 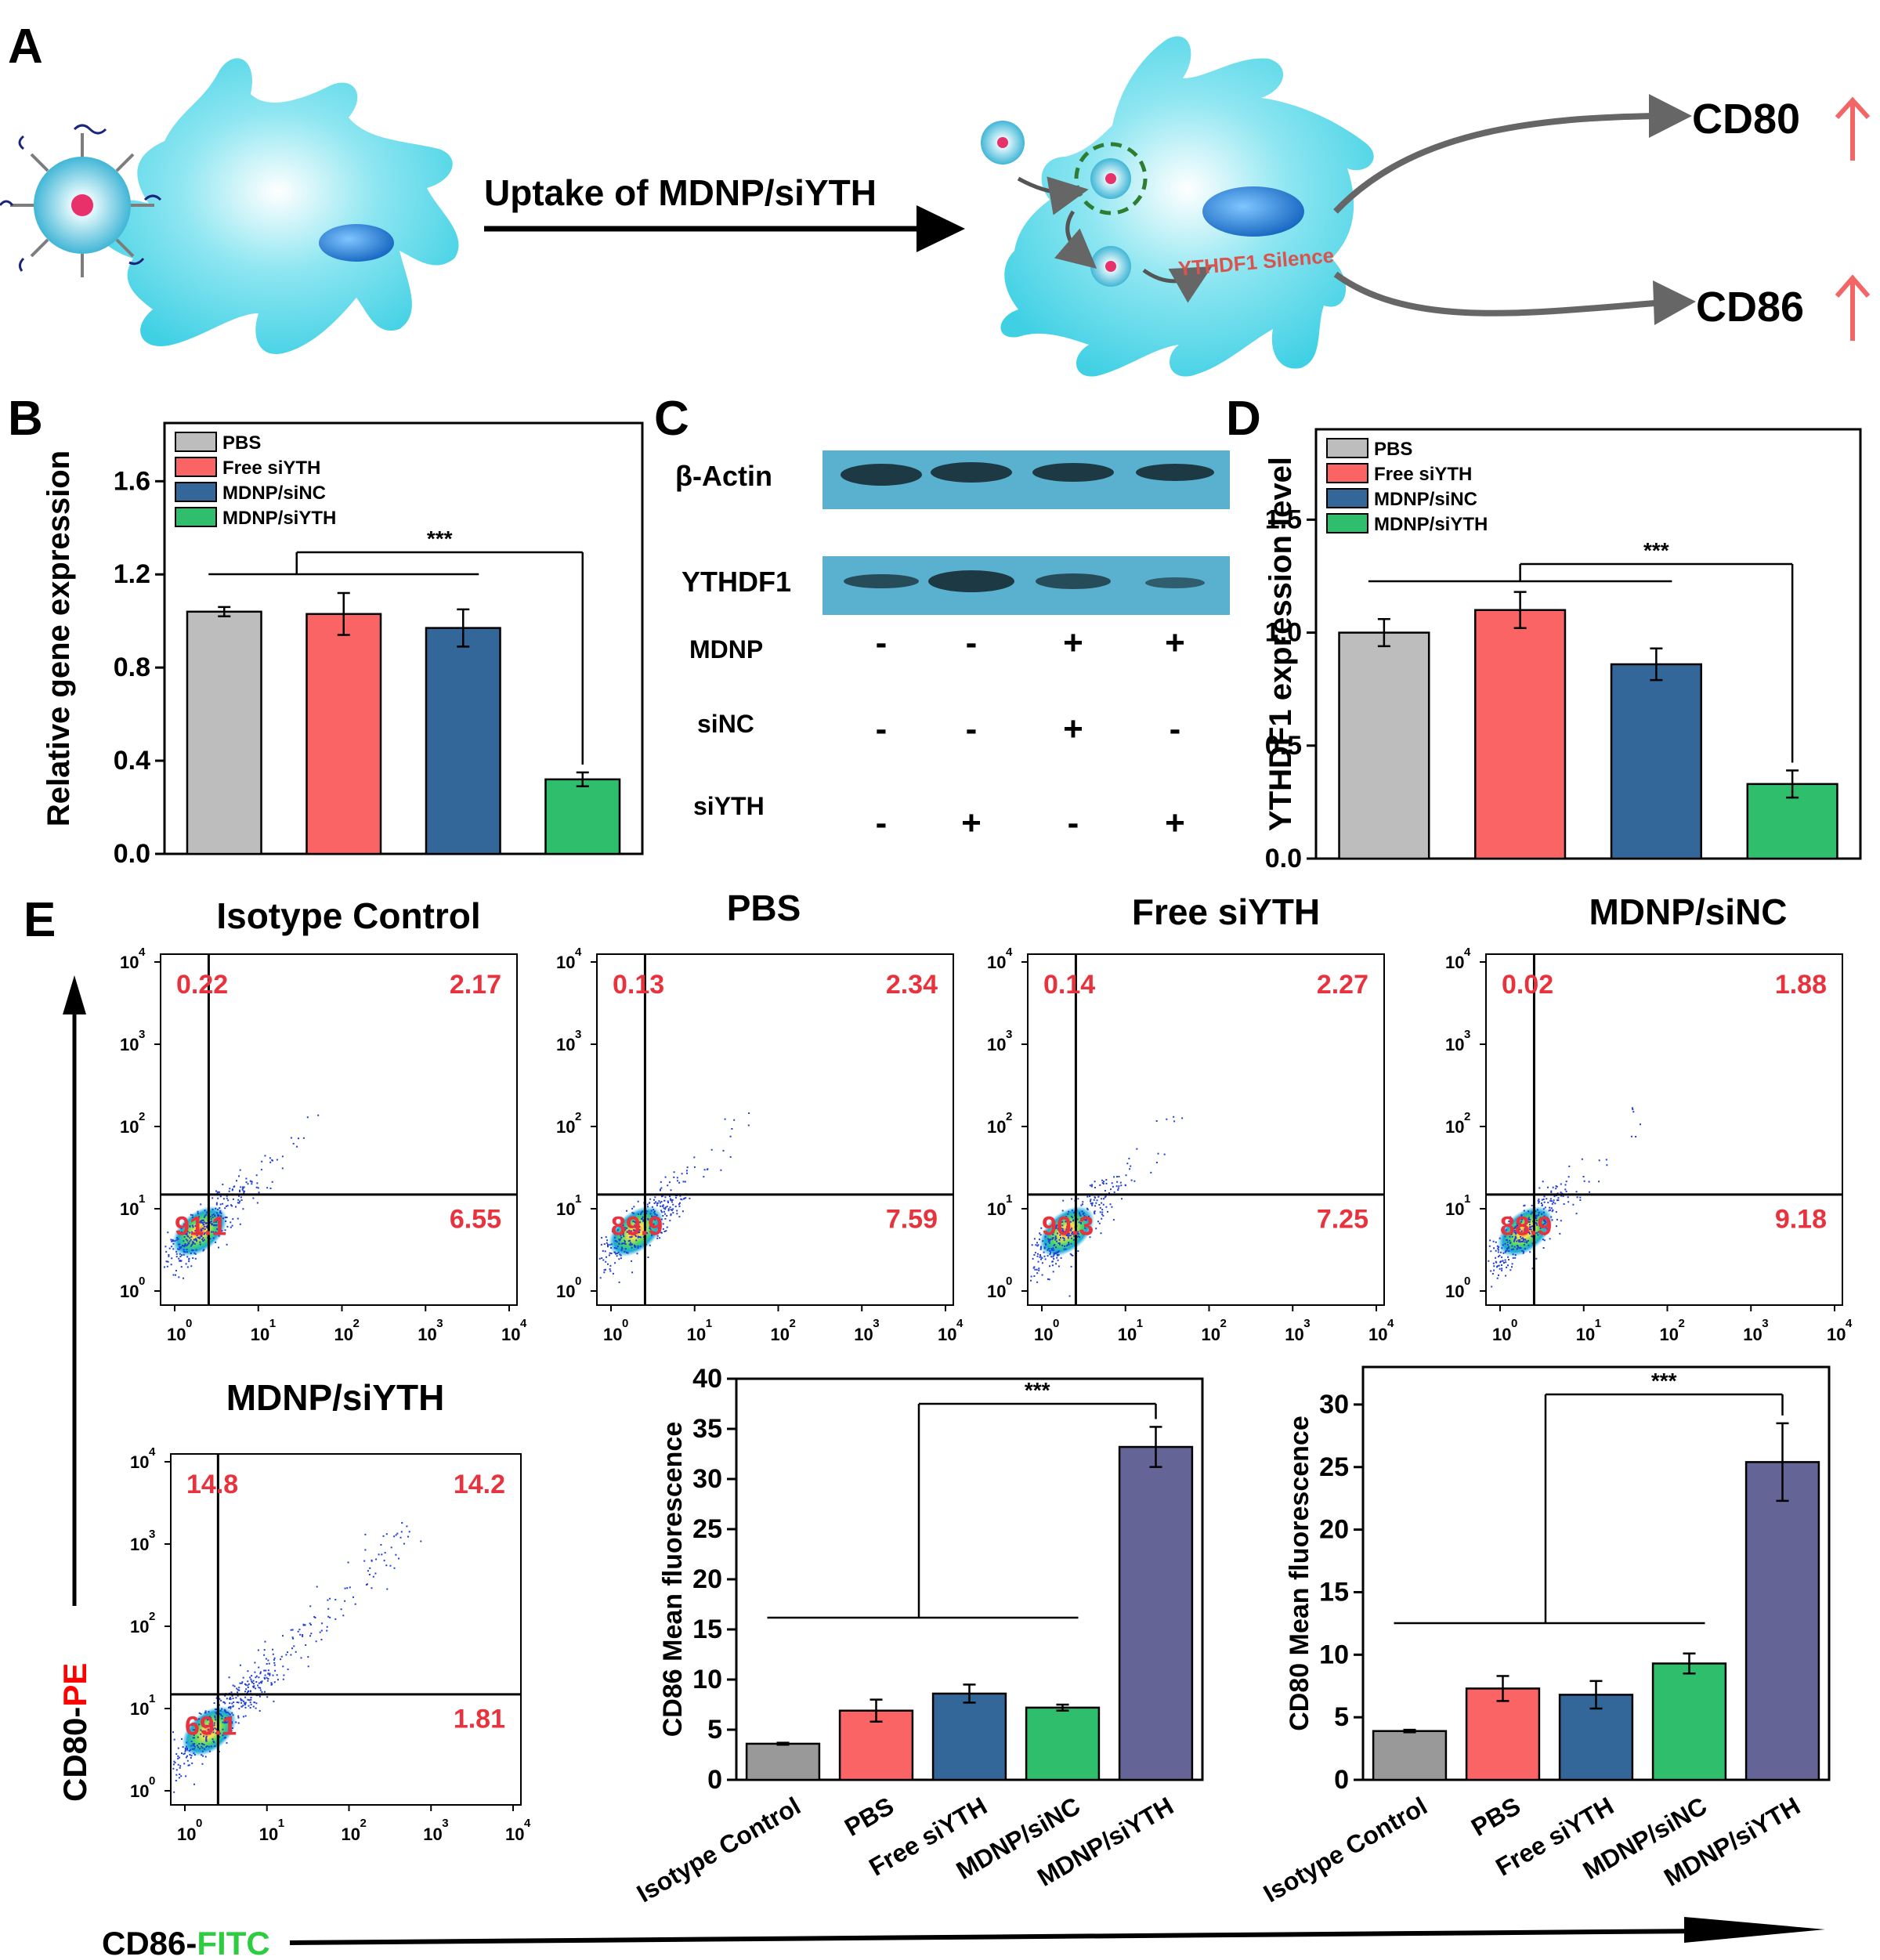 I want to click on flow-plot-frame, so click(x=1664, y=1130).